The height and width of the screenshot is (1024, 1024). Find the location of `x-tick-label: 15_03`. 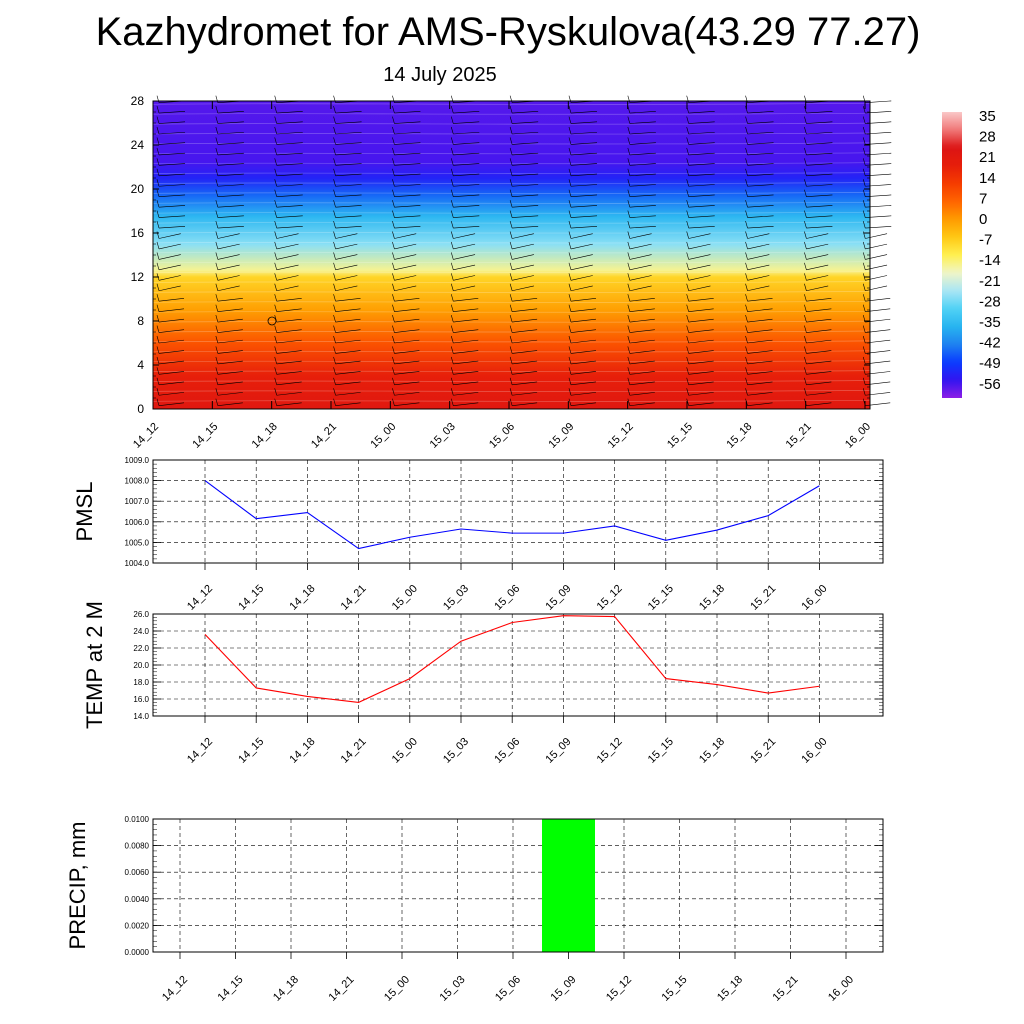

x-tick-label: 15_03 is located at coordinates (443, 436).